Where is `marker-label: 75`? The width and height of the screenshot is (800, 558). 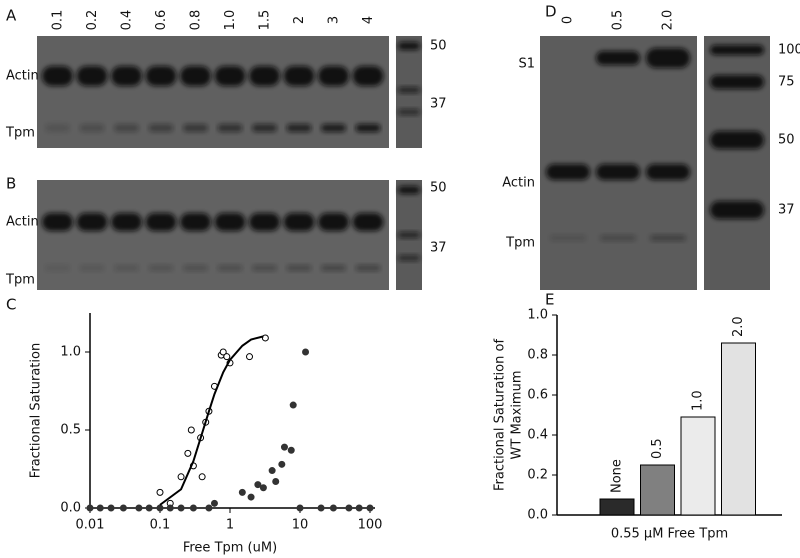 marker-label: 75 is located at coordinates (786, 82).